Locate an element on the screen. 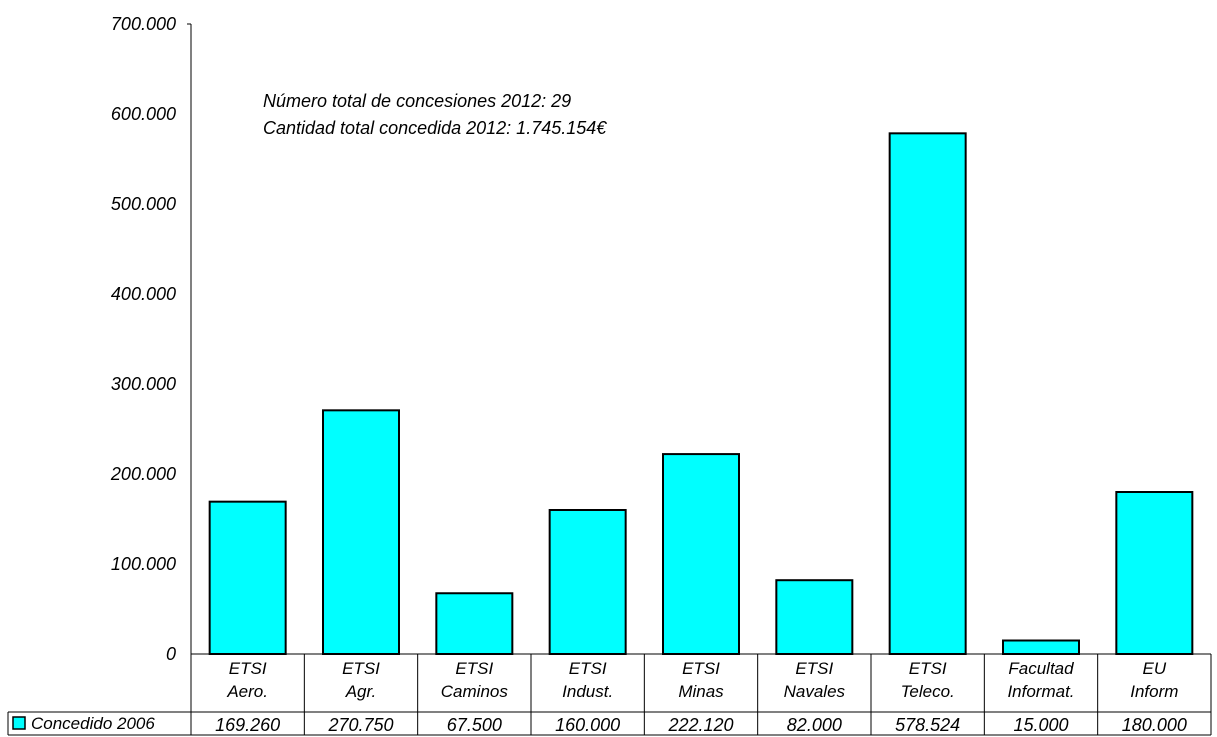 The image size is (1217, 737). x-tick-label: EU is located at coordinates (1155, 668).